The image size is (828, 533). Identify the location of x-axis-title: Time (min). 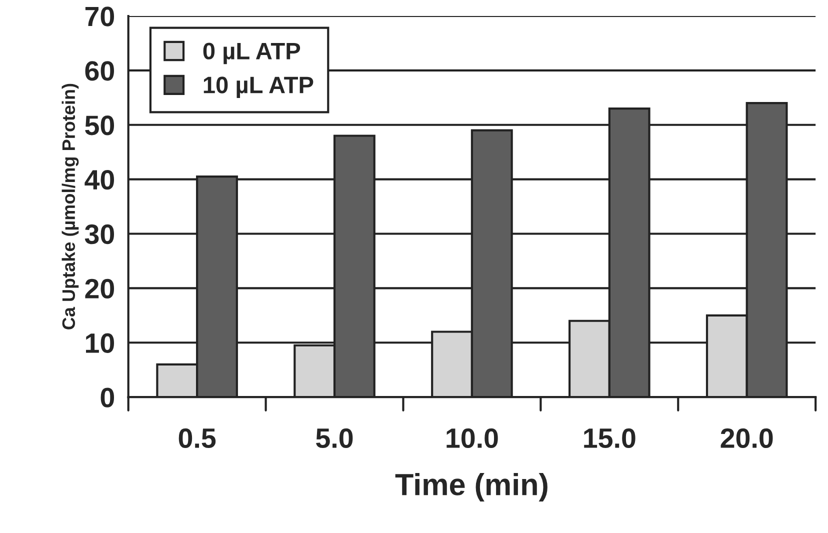
(471, 487).